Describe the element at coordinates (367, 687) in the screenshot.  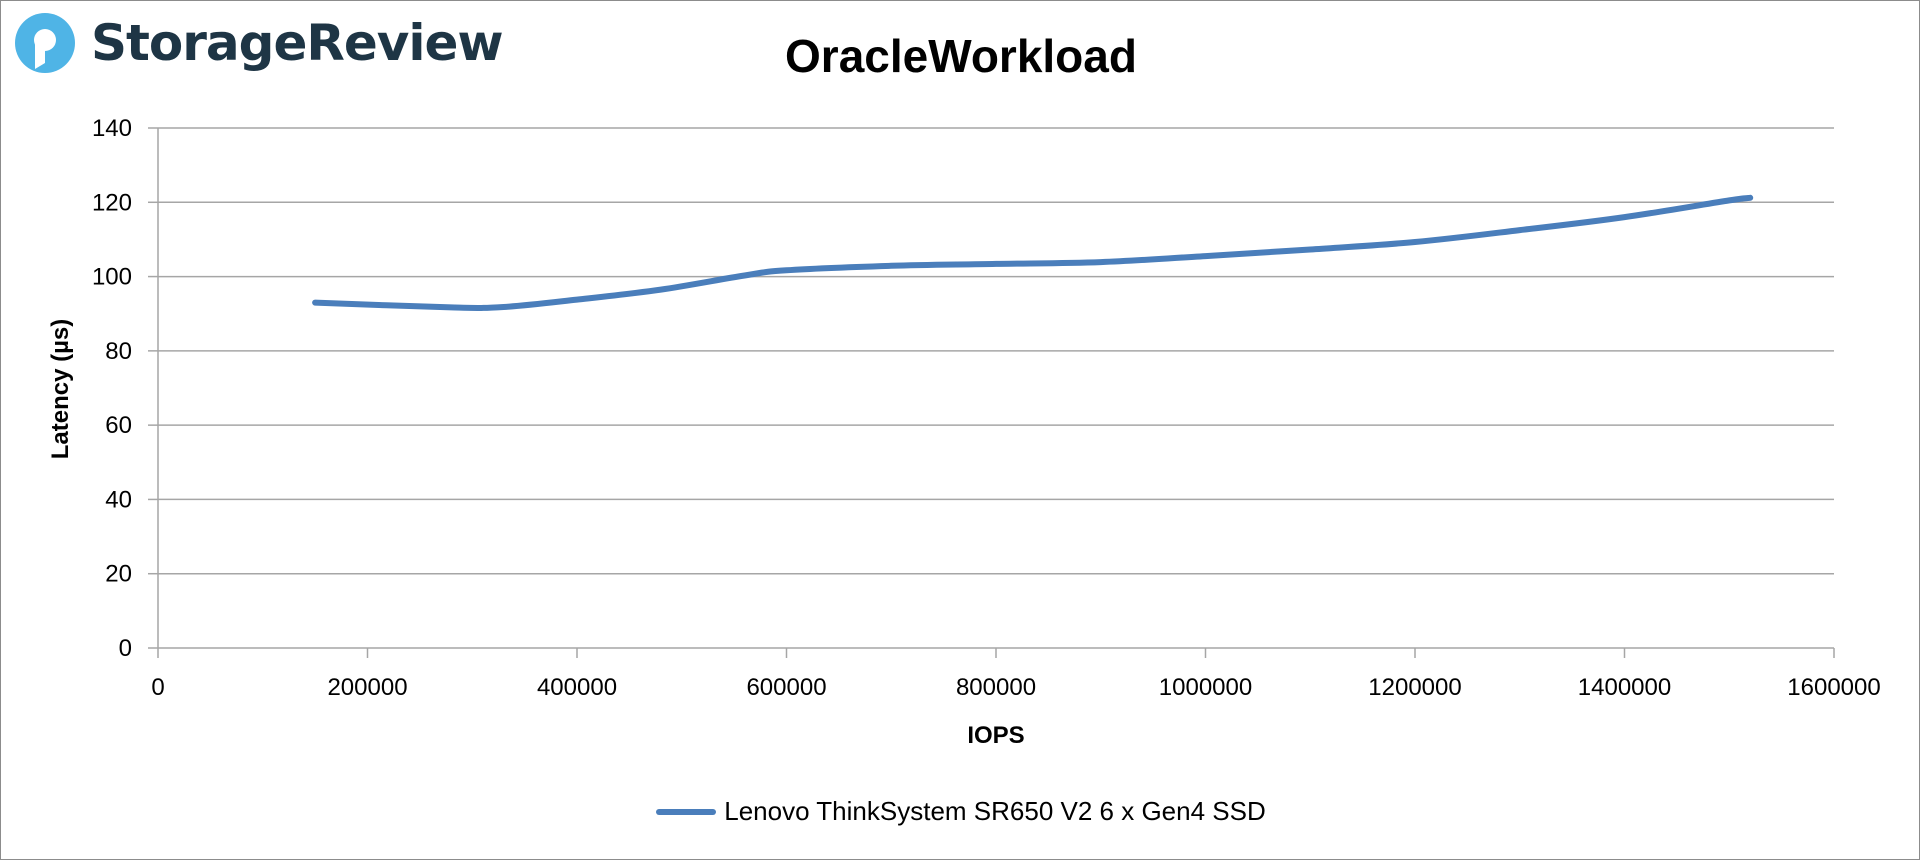
I see `x-tick-label-200000: 200000` at that location.